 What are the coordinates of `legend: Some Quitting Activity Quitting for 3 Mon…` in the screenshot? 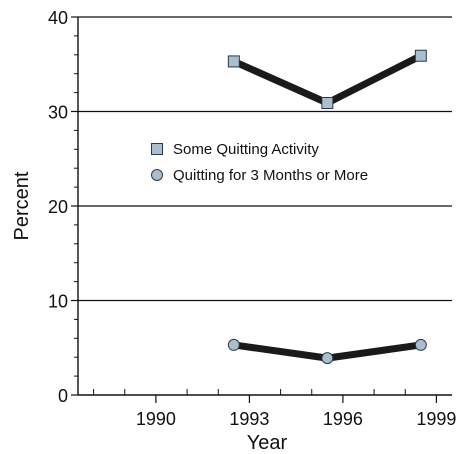 It's located at (259, 162).